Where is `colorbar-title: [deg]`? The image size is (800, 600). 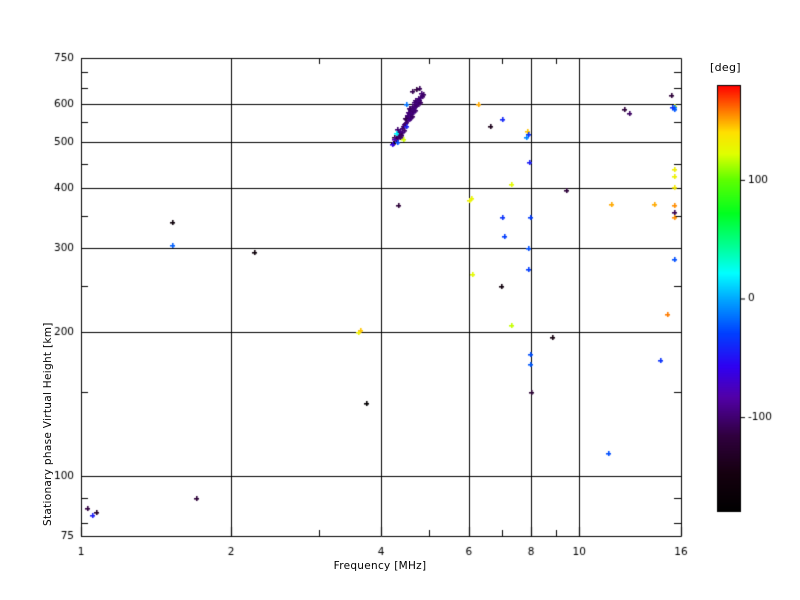 colorbar-title: [deg] is located at coordinates (725, 67).